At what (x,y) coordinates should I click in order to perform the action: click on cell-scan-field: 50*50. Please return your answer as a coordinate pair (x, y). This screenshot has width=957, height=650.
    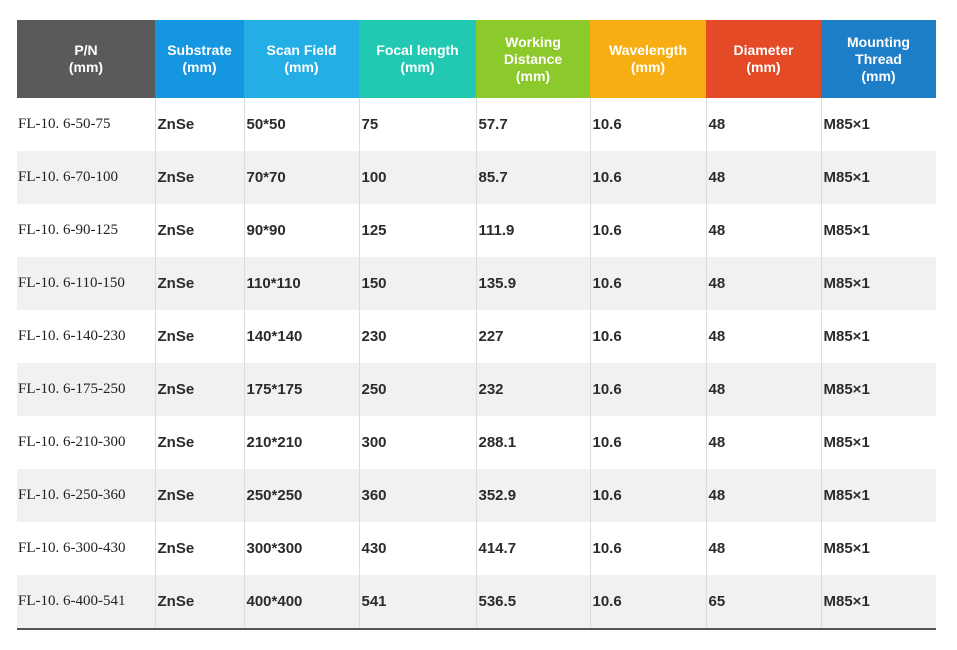
    Looking at the image, I should click on (302, 124).